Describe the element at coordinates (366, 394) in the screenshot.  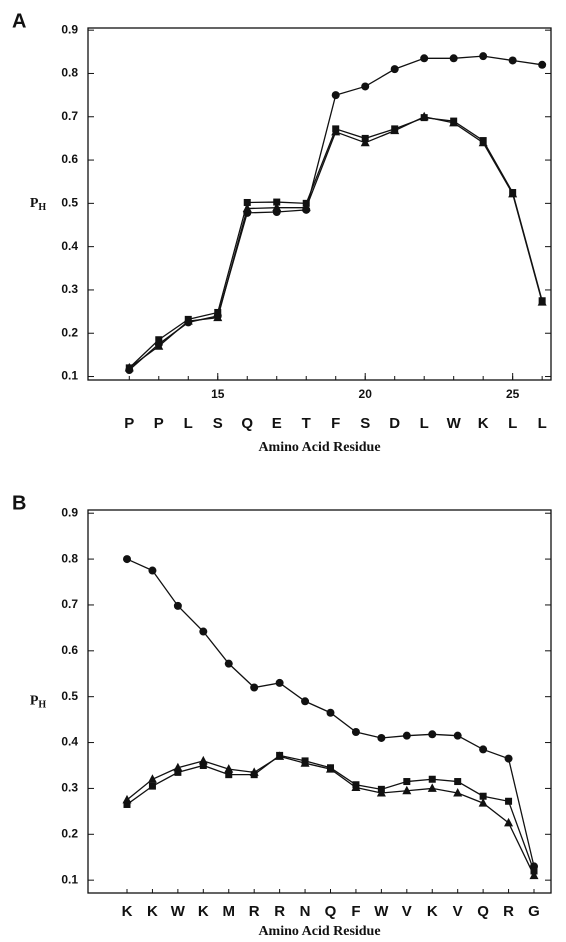
I see `x-tick-label: 20` at that location.